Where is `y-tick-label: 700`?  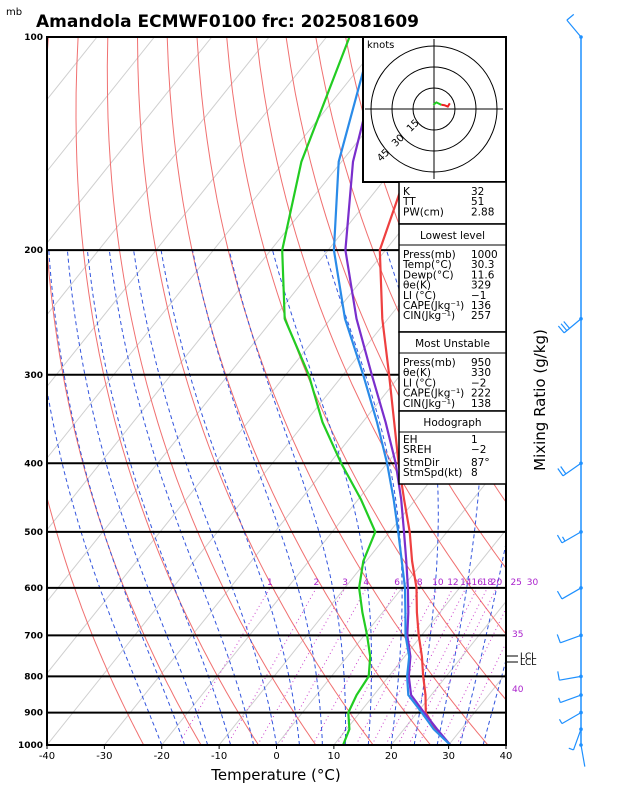 y-tick-label: 700 is located at coordinates (33, 636).